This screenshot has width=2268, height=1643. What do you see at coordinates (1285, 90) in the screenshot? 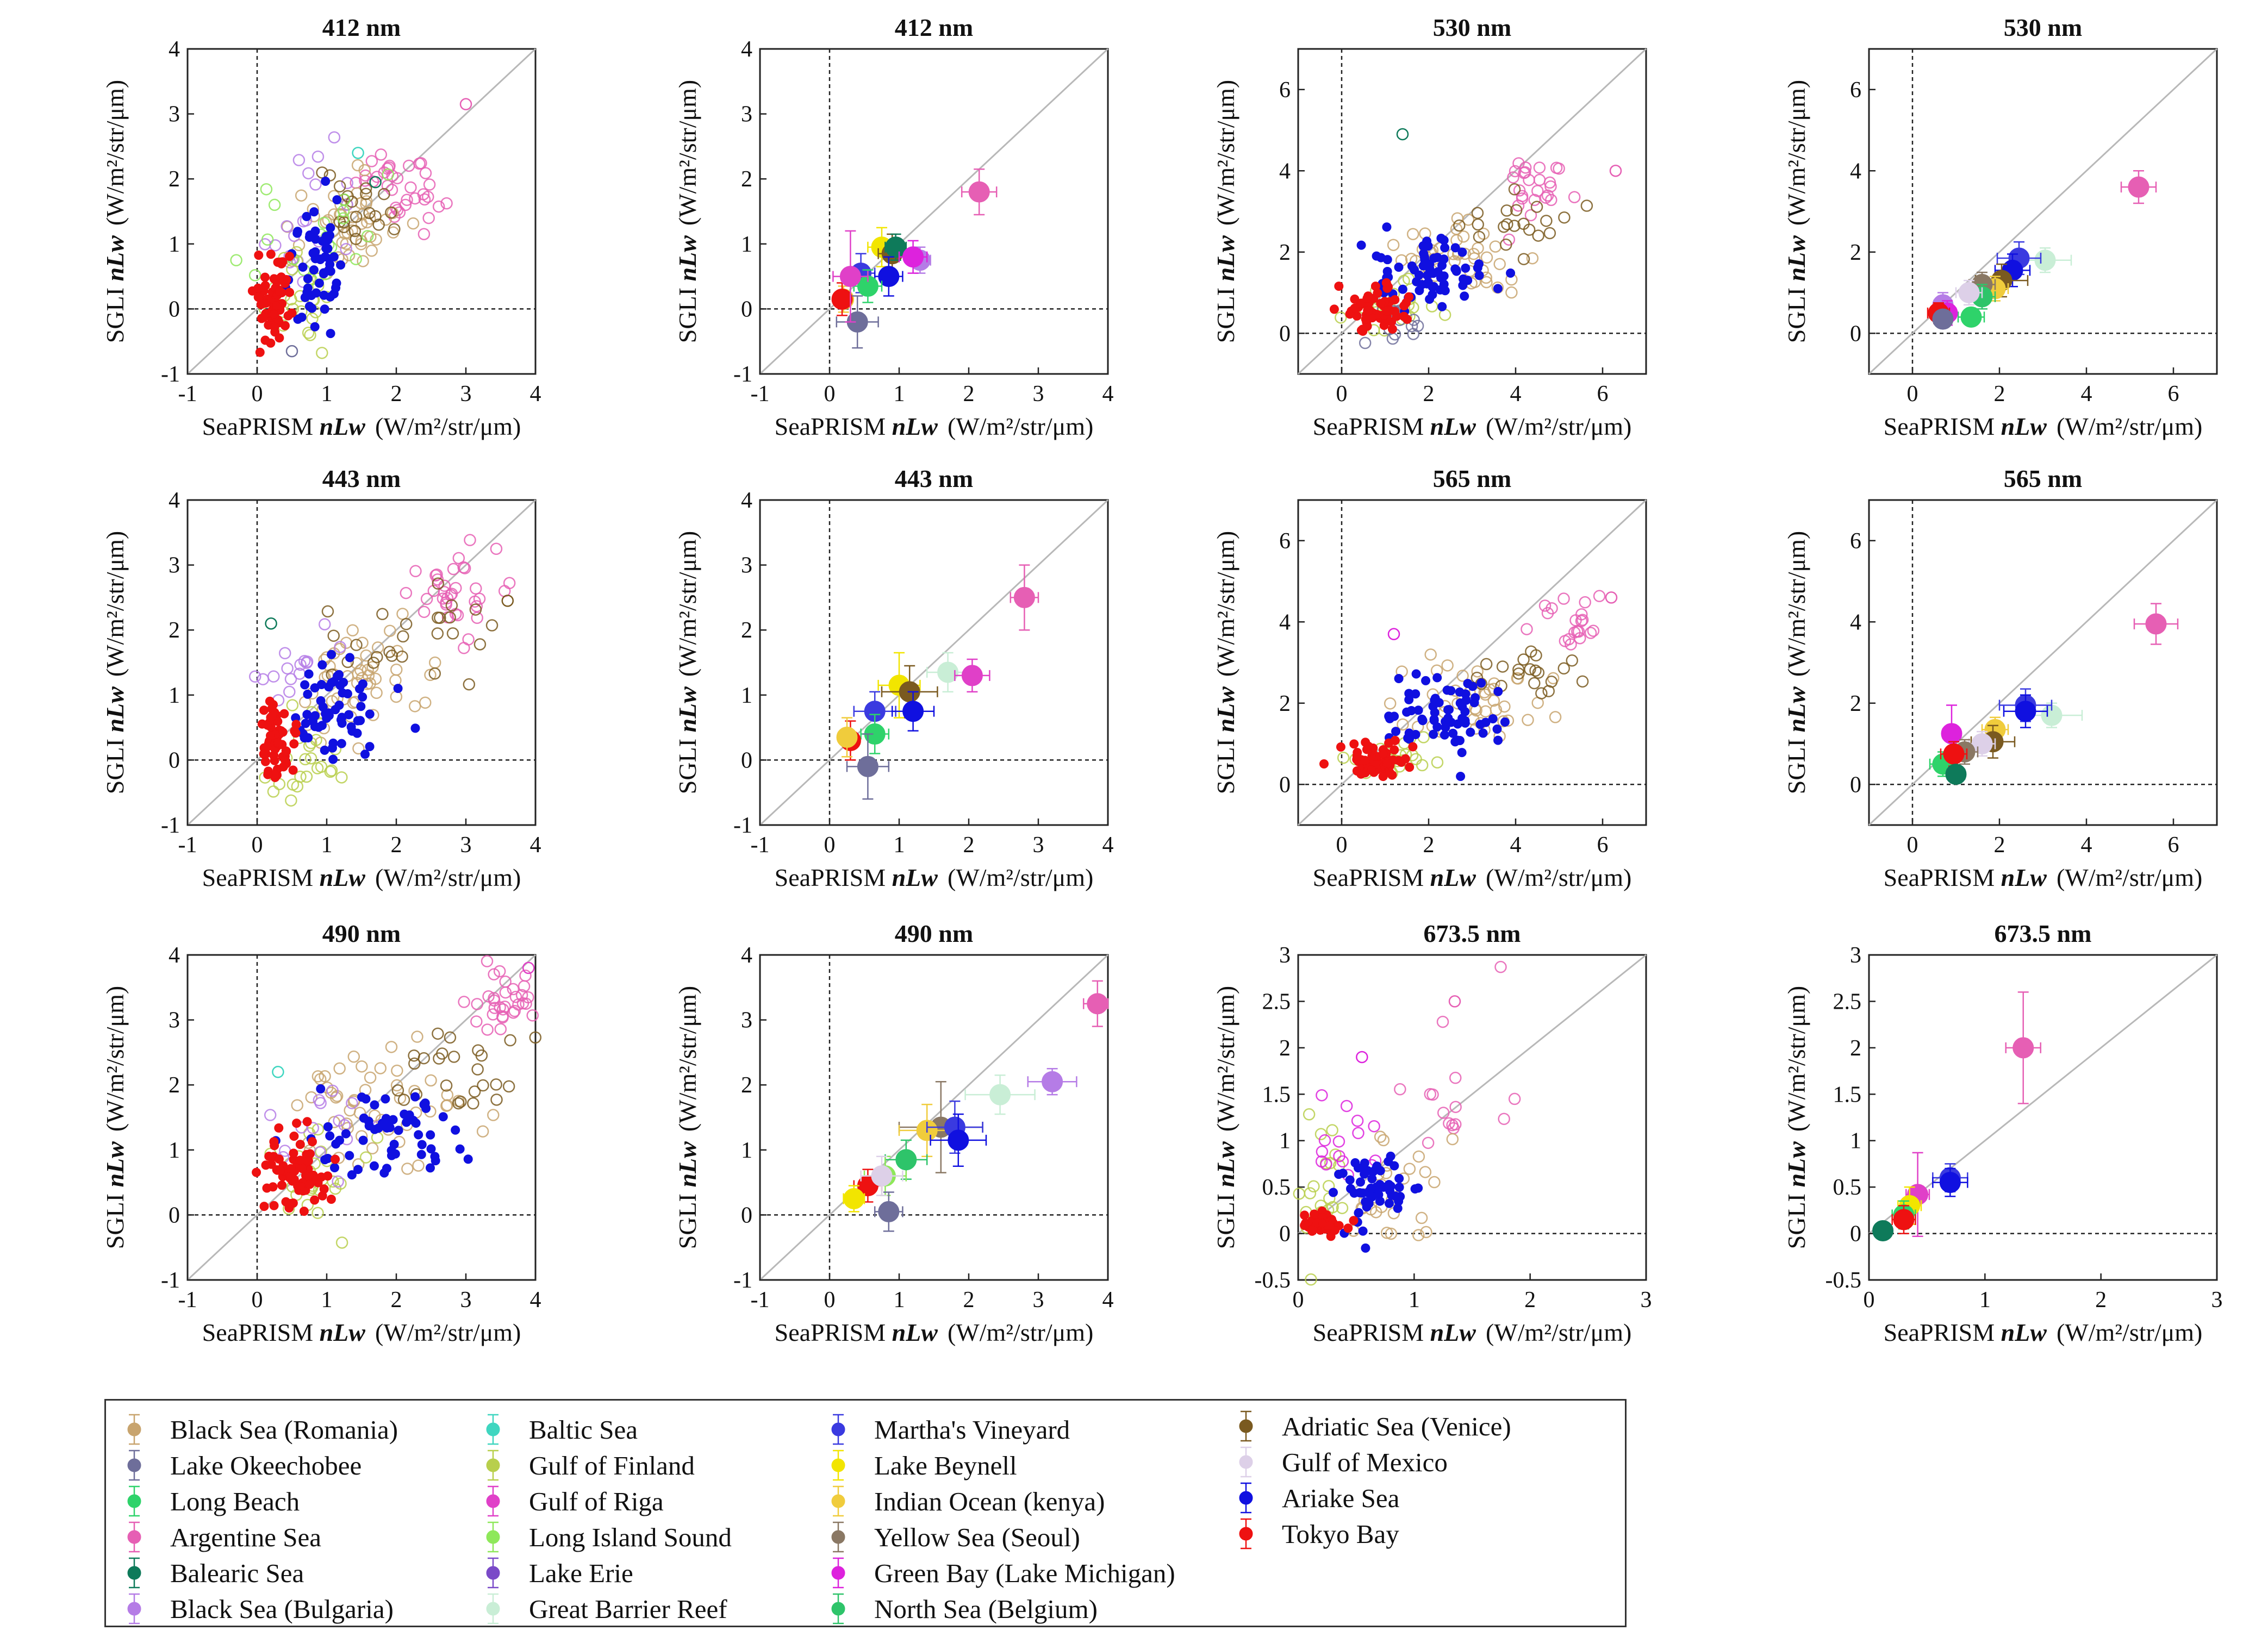
I see `y-tick-label: 6` at bounding box center [1285, 90].